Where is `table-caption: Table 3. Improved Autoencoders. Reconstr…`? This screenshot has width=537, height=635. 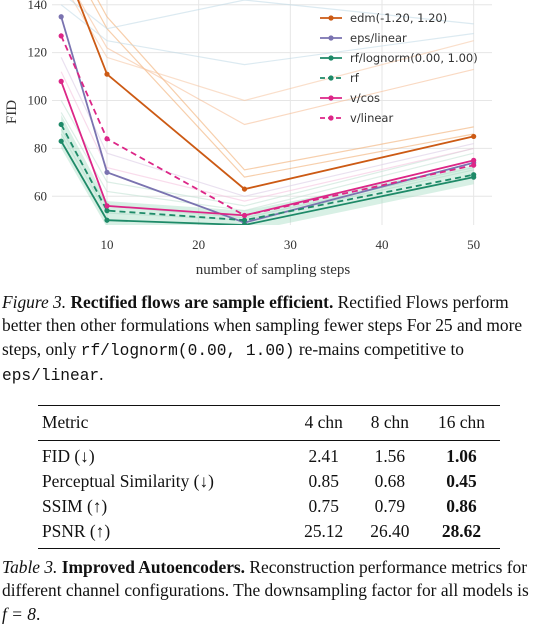
table-caption: Table 3. Improved Autoencoders. Reconstr… is located at coordinates (268, 591).